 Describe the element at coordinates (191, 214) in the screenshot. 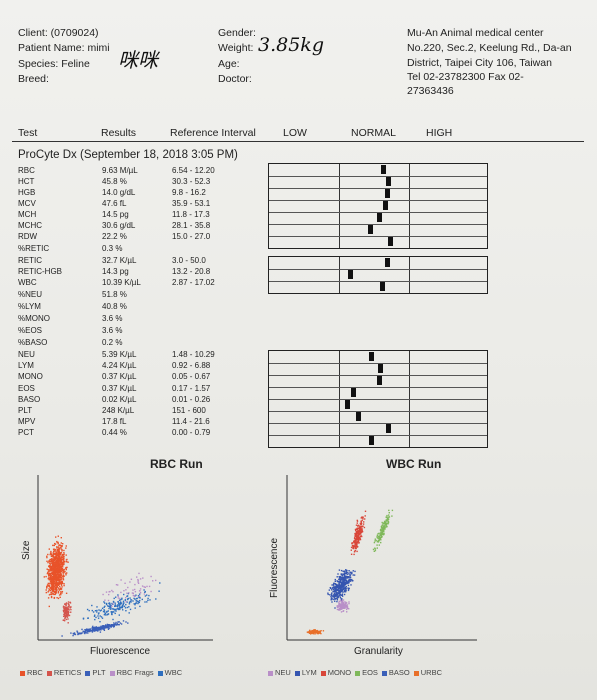

I see `reference-interval: 11.8 - 17.3` at that location.